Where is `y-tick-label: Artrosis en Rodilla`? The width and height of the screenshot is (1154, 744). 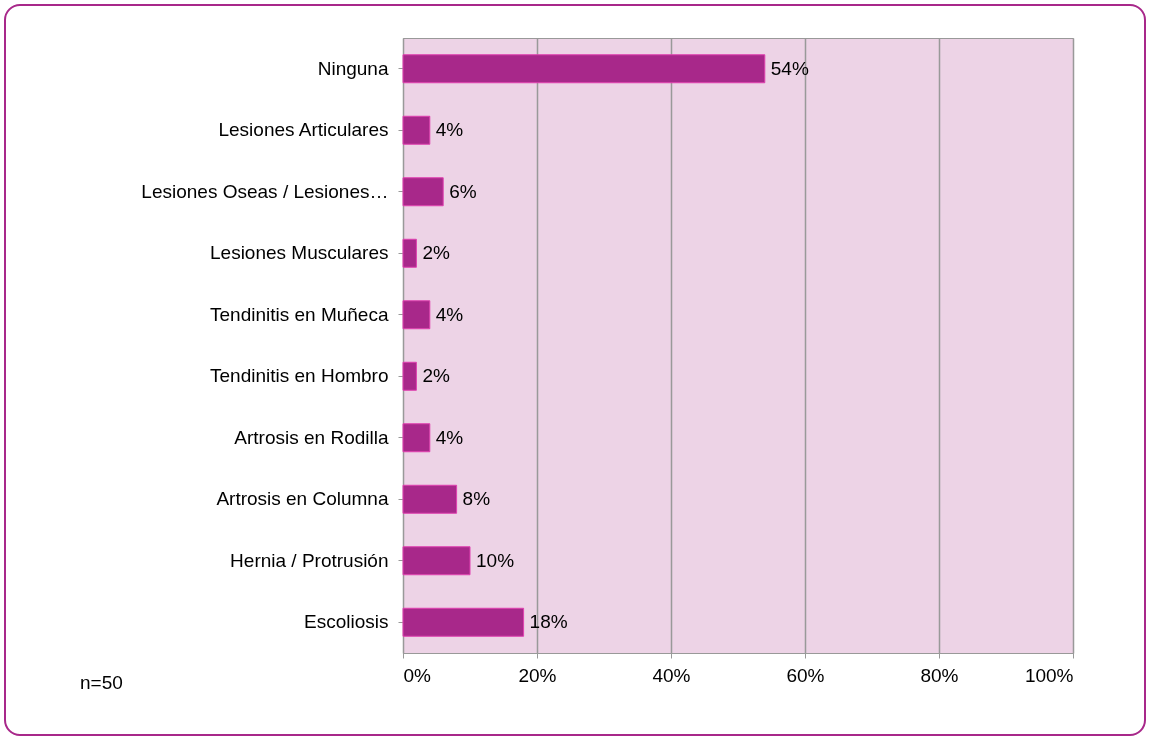 y-tick-label: Artrosis en Rodilla is located at coordinates (311, 437).